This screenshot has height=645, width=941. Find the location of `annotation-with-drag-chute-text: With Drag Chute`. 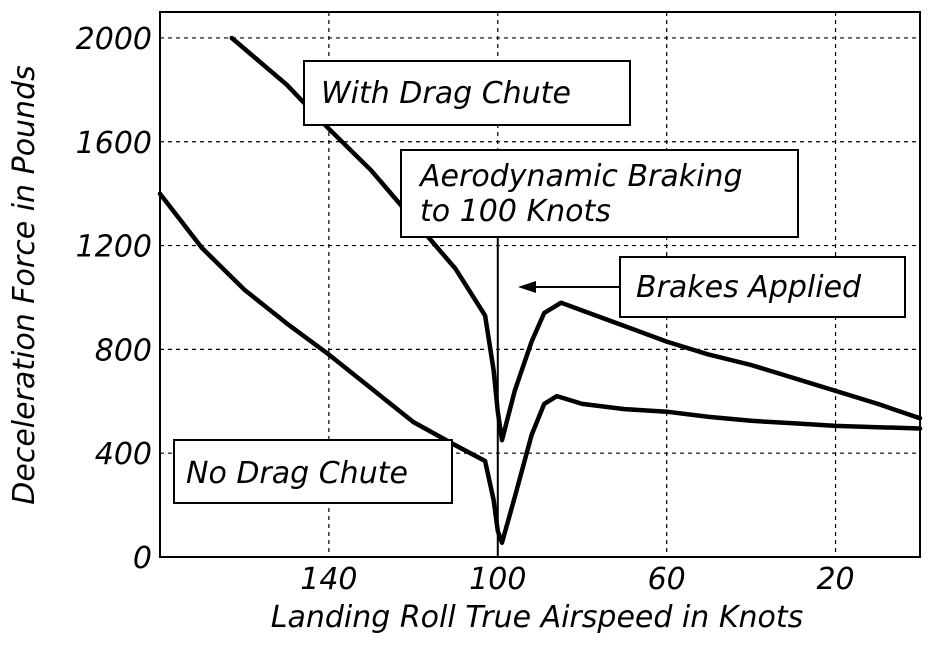

annotation-with-drag-chute-text: With Drag Chute is located at coordinates (446, 93).